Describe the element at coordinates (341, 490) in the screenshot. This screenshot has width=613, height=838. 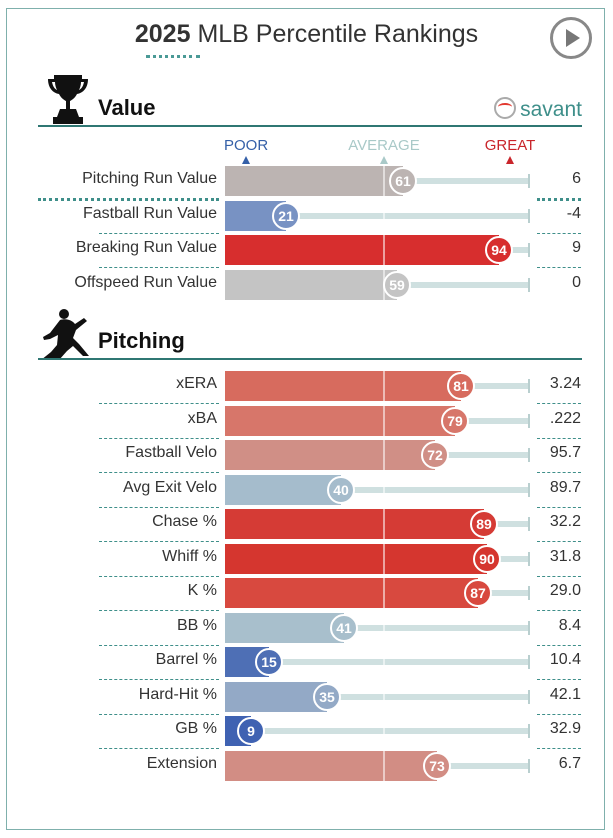
I see `percentile-bubble: 40` at that location.